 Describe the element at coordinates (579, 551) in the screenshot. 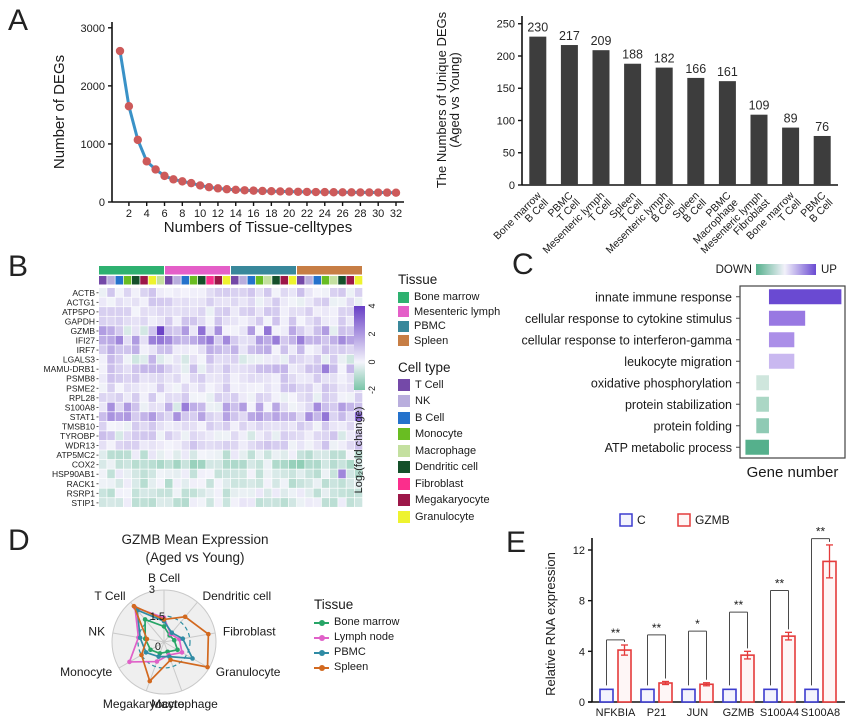

I see `y-tick-label: 12` at that location.